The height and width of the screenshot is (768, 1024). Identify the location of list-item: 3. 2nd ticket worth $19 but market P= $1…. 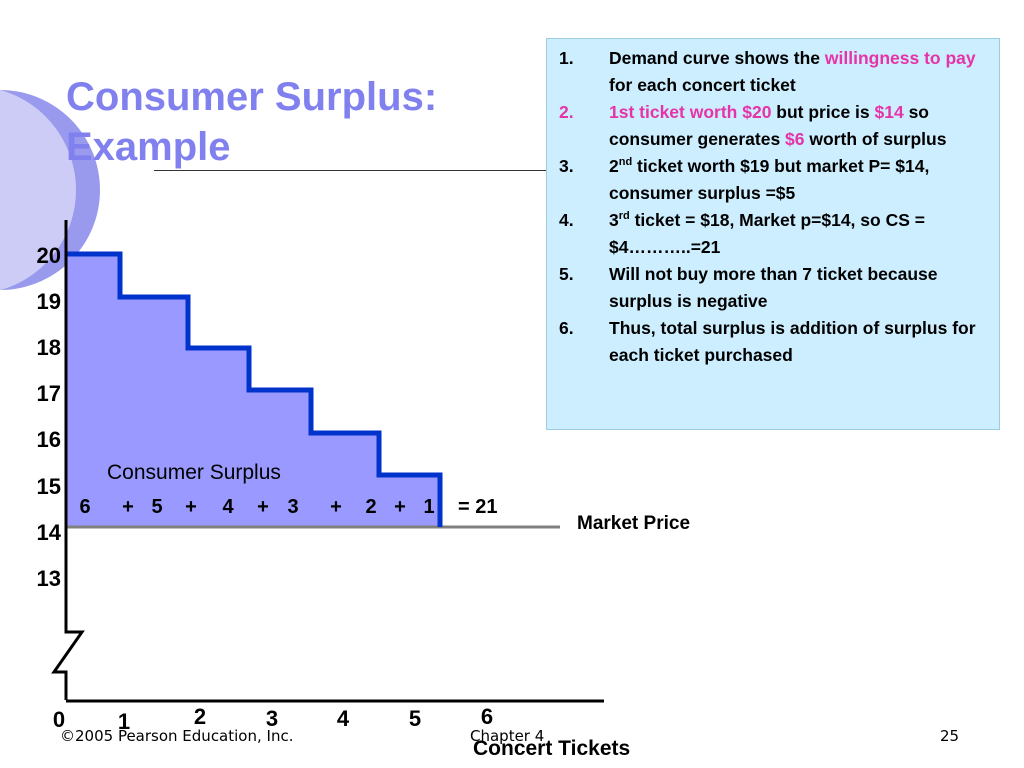
(774, 180).